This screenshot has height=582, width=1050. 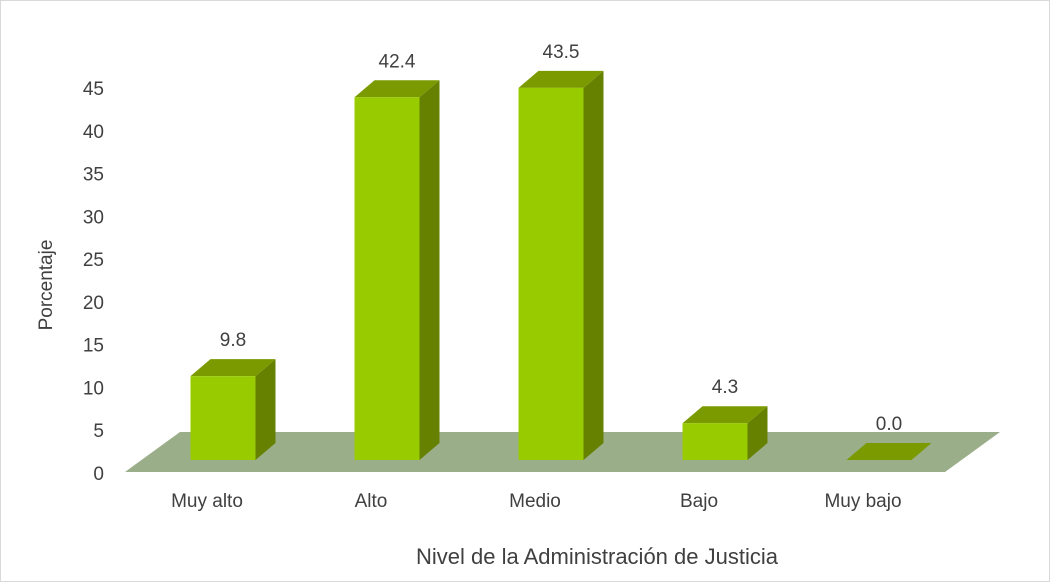 I want to click on x-tick-label: Muy alto, so click(x=207, y=501).